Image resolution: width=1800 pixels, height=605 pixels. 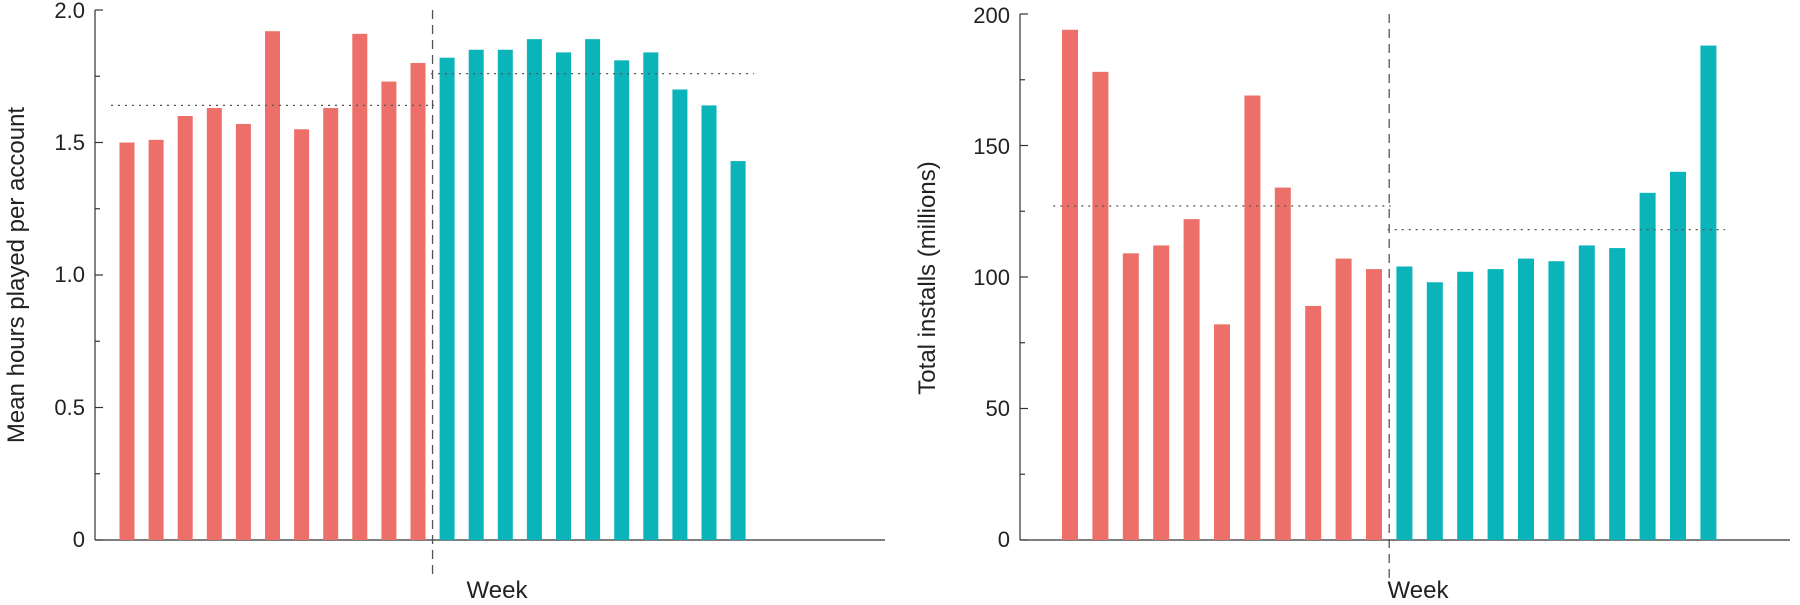 What do you see at coordinates (991, 277) in the screenshot?
I see `y-tick-label: 100` at bounding box center [991, 277].